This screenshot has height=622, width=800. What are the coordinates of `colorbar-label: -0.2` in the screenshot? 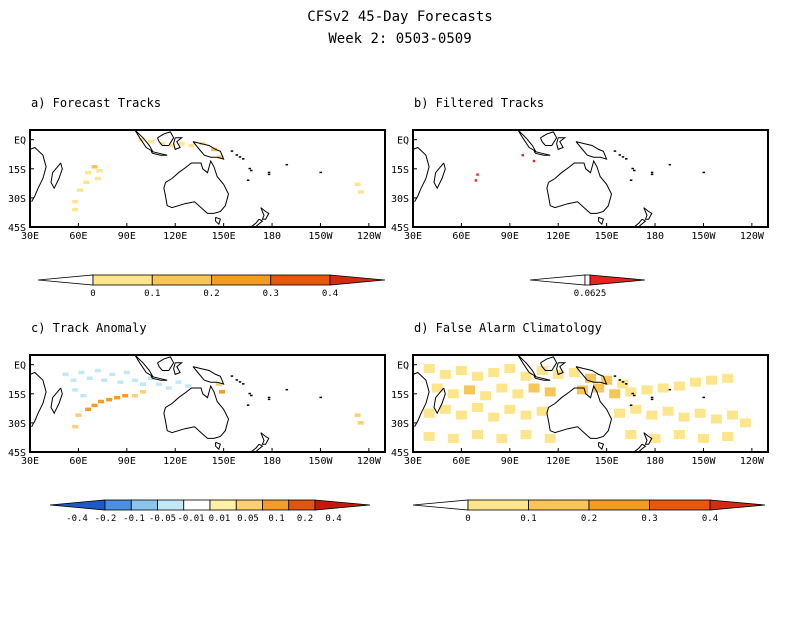 It's located at (106, 519).